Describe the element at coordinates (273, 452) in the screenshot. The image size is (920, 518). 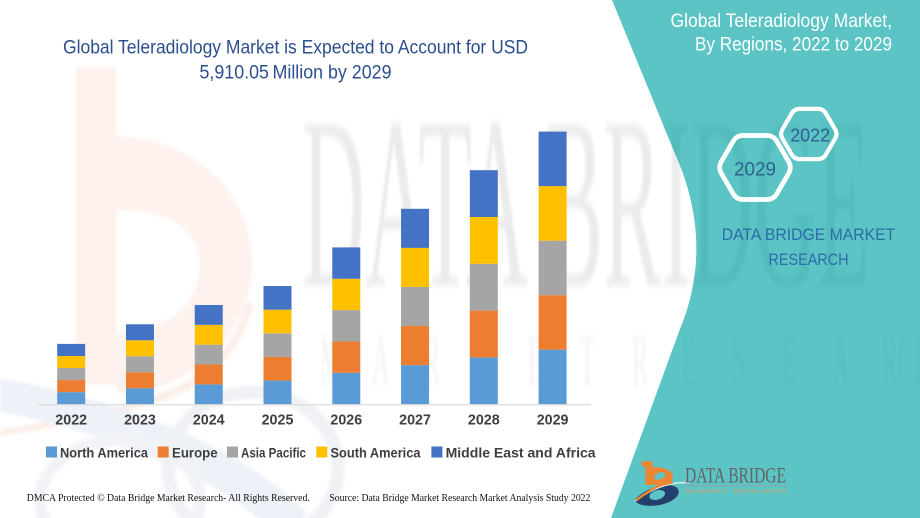
I see `svg-text: Asia Pacific` at that location.